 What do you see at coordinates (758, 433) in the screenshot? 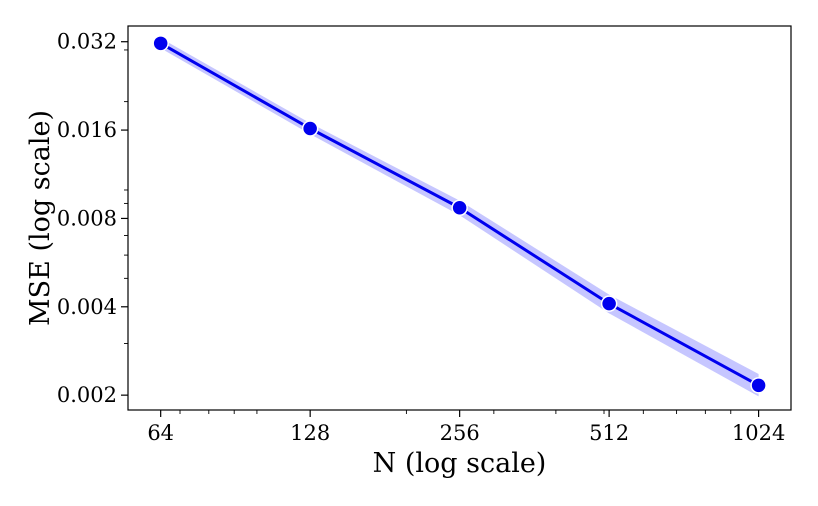
I see `x-tick-label: 1024` at bounding box center [758, 433].